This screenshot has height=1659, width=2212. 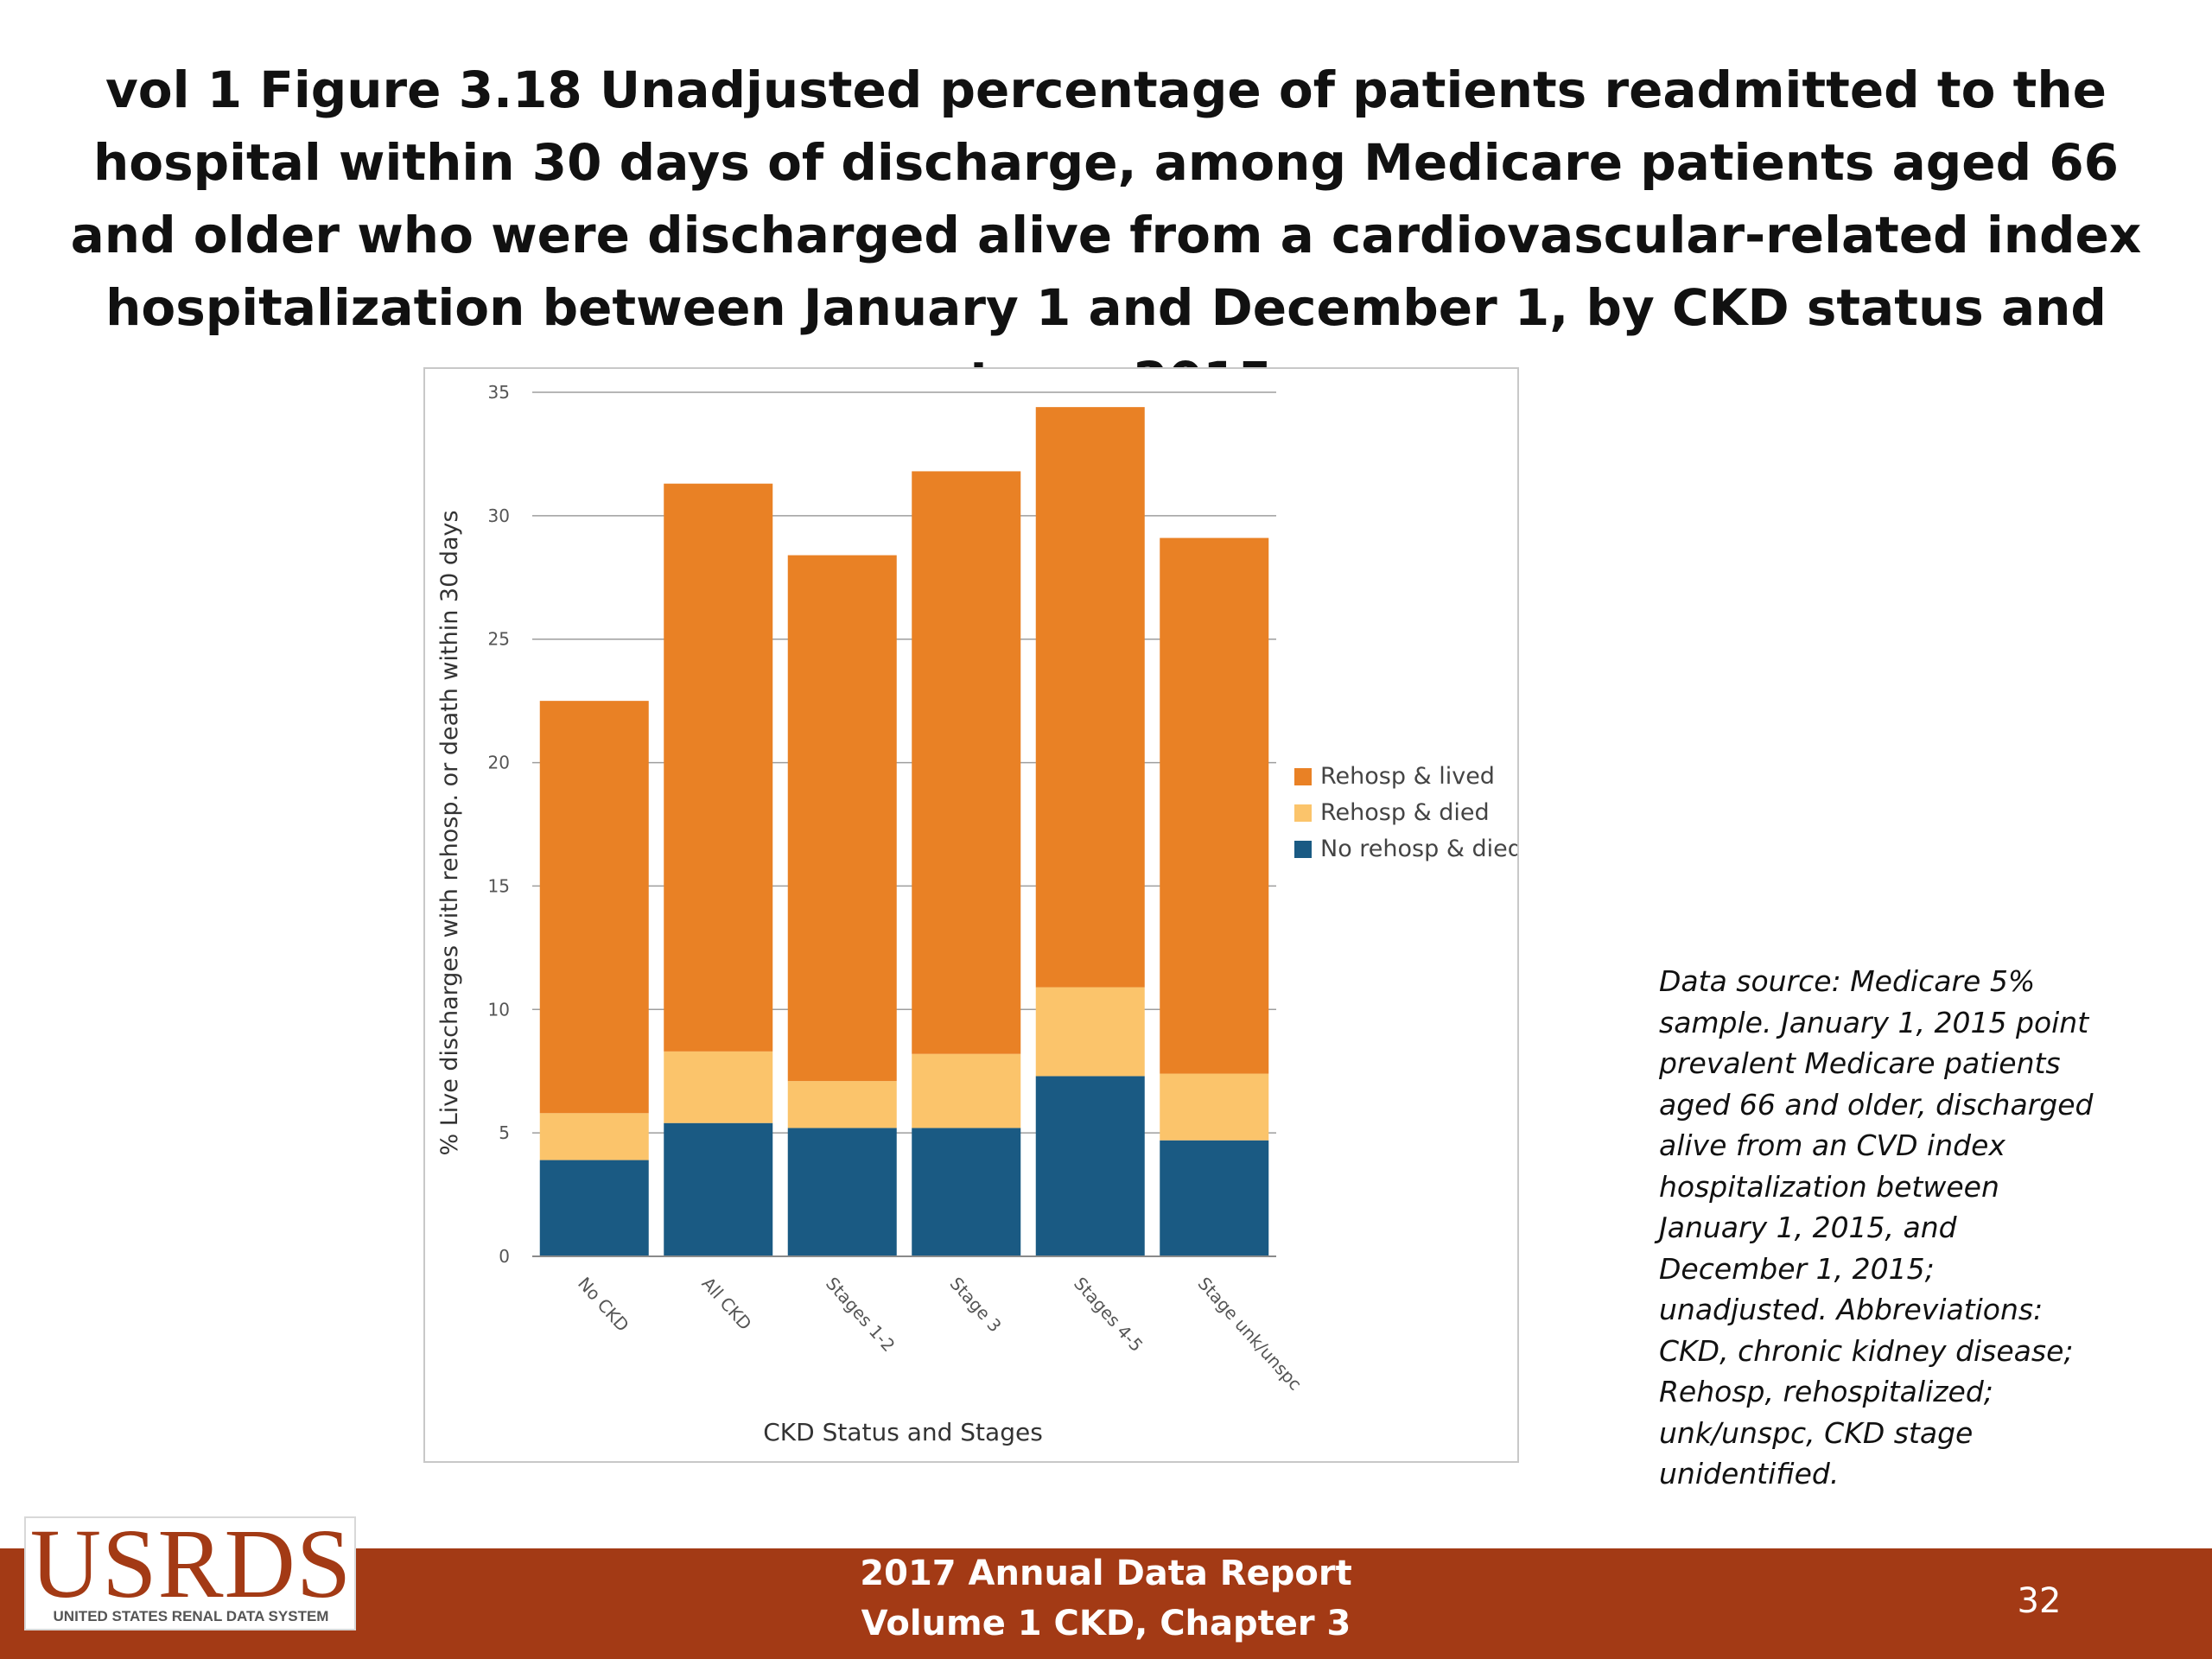 What do you see at coordinates (1418, 849) in the screenshot?
I see `legend-label: No rehosp & died` at bounding box center [1418, 849].